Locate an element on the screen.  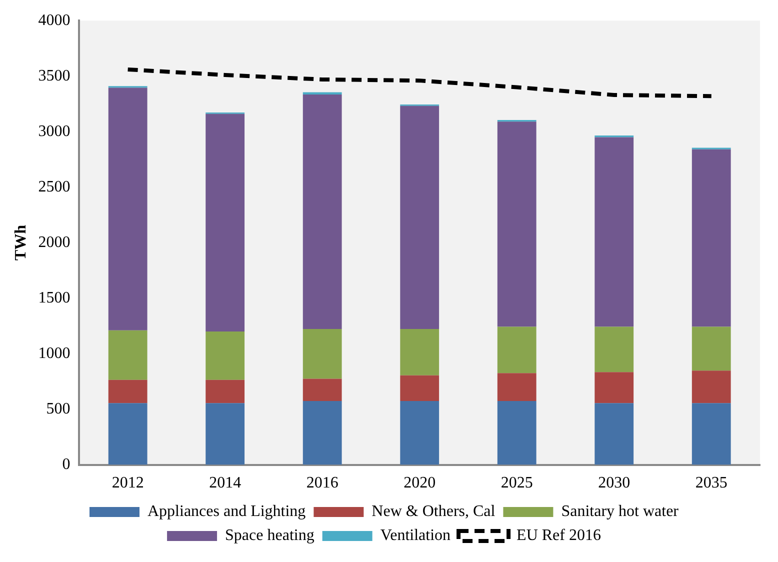
x-tick-label: 2035 is located at coordinates (711, 483).